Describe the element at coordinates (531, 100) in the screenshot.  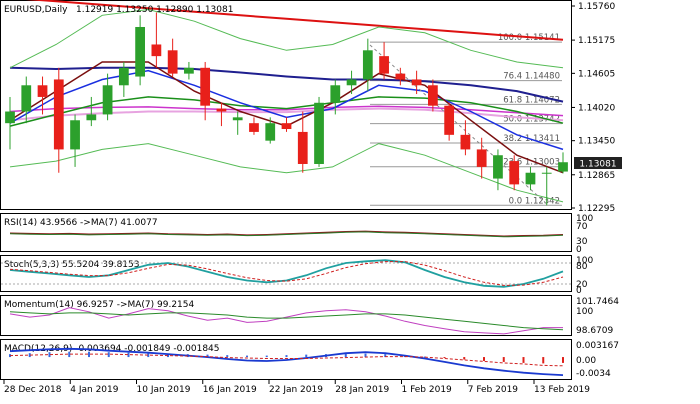
I see `fib-level-label: 61.8 1.14072` at that location.